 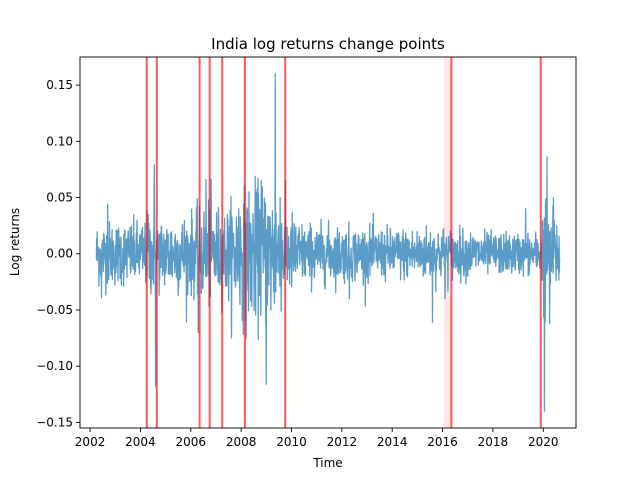 What do you see at coordinates (54, 366) in the screenshot?
I see `y-tick-label: −0.10` at bounding box center [54, 366].